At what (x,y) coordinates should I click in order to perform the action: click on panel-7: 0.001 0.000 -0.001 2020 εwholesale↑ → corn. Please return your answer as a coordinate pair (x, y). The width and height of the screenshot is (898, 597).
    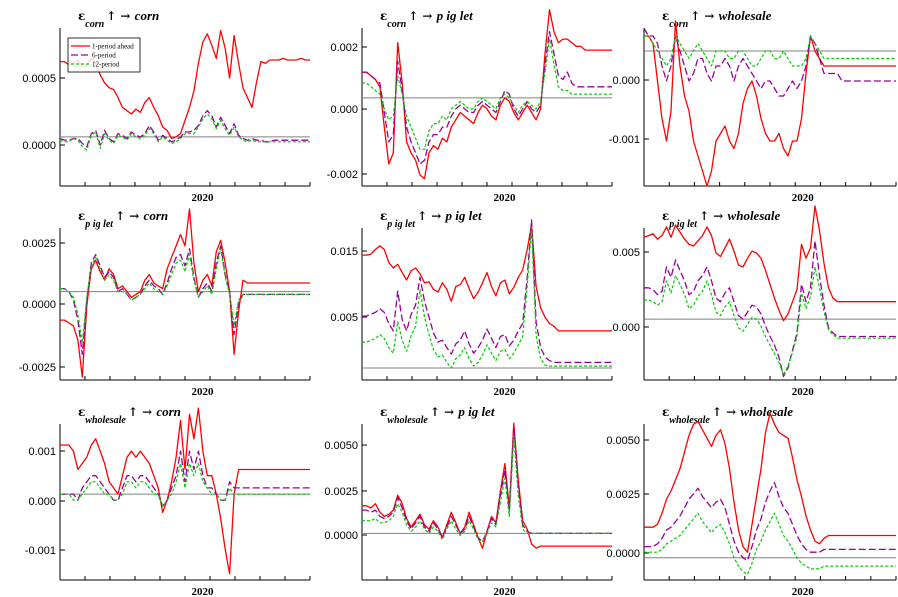
    Looking at the image, I should click on (168, 500).